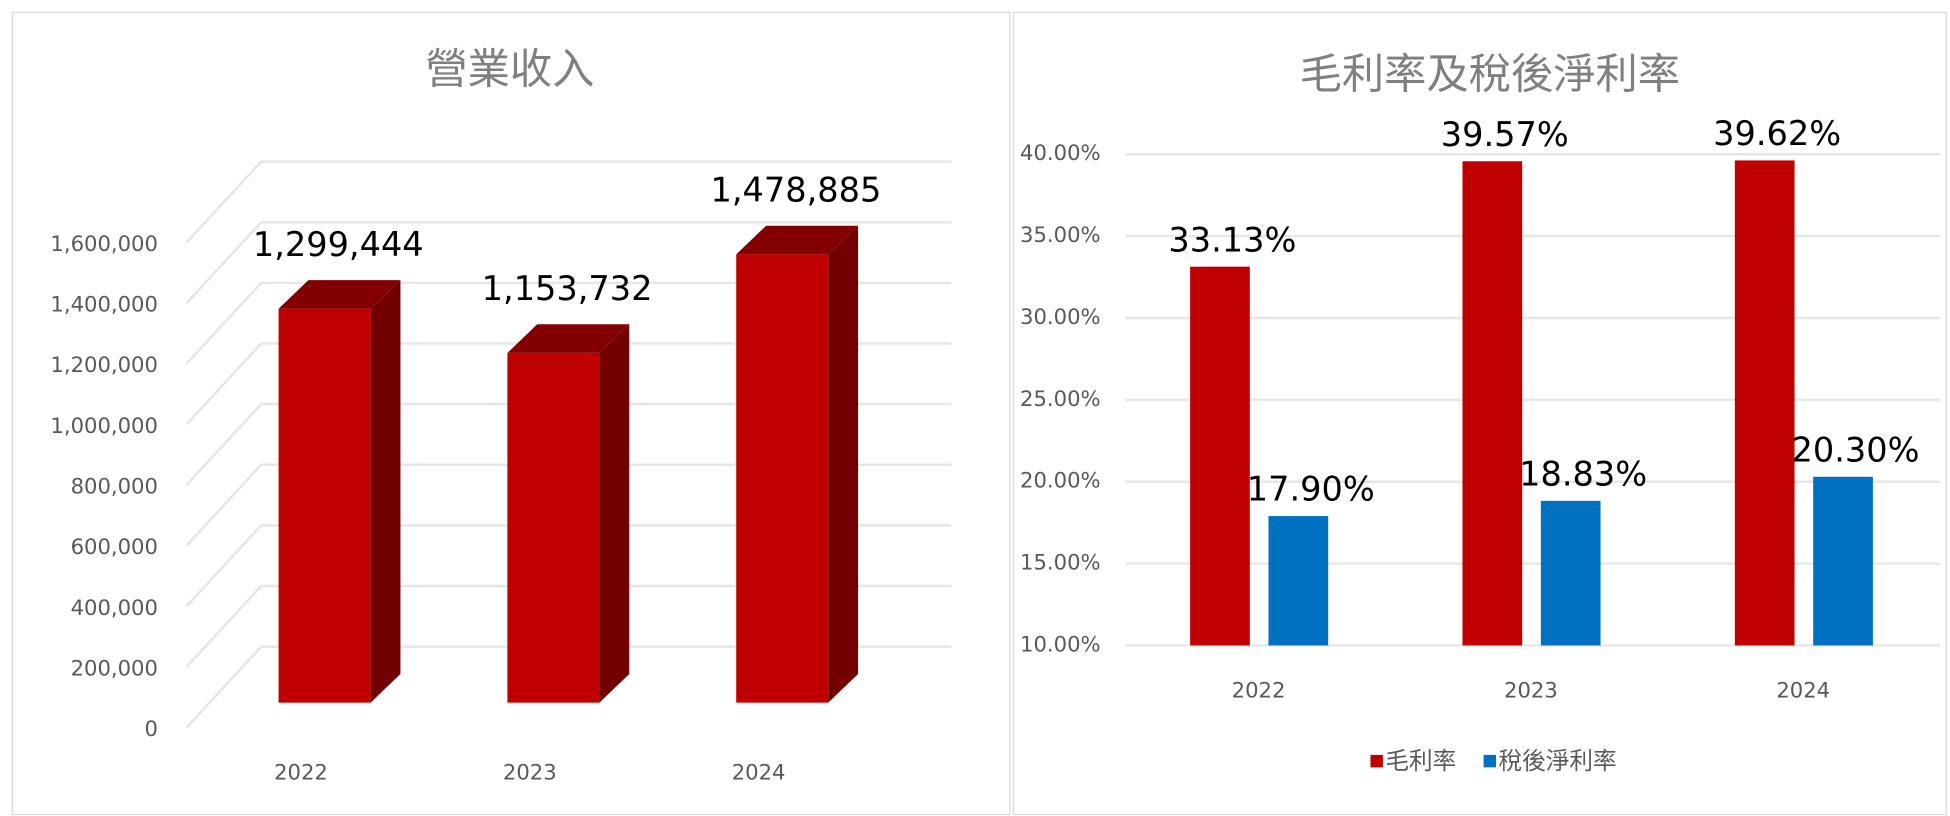  Describe the element at coordinates (1060, 316) in the screenshot. I see `y-tick-label: 30.00%` at that location.